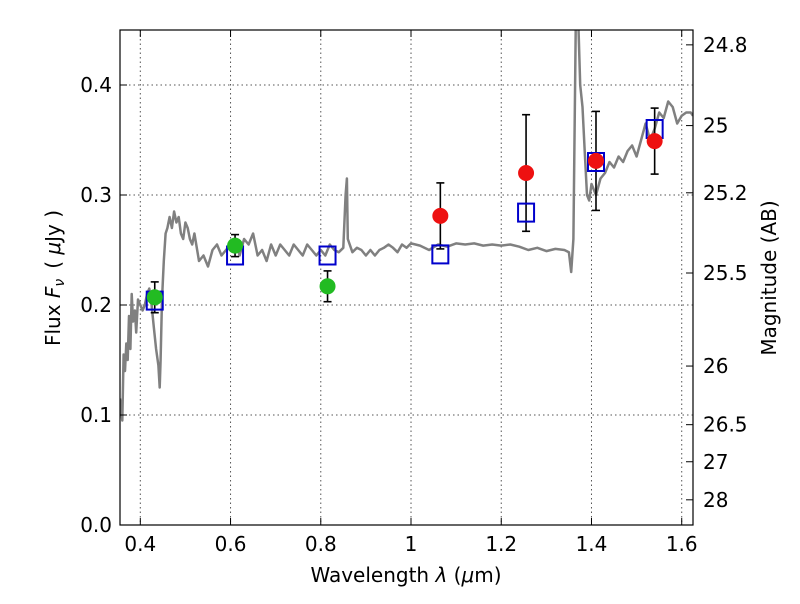  What do you see at coordinates (140, 544) in the screenshot?
I see `x-tick-label: 0.4` at bounding box center [140, 544].